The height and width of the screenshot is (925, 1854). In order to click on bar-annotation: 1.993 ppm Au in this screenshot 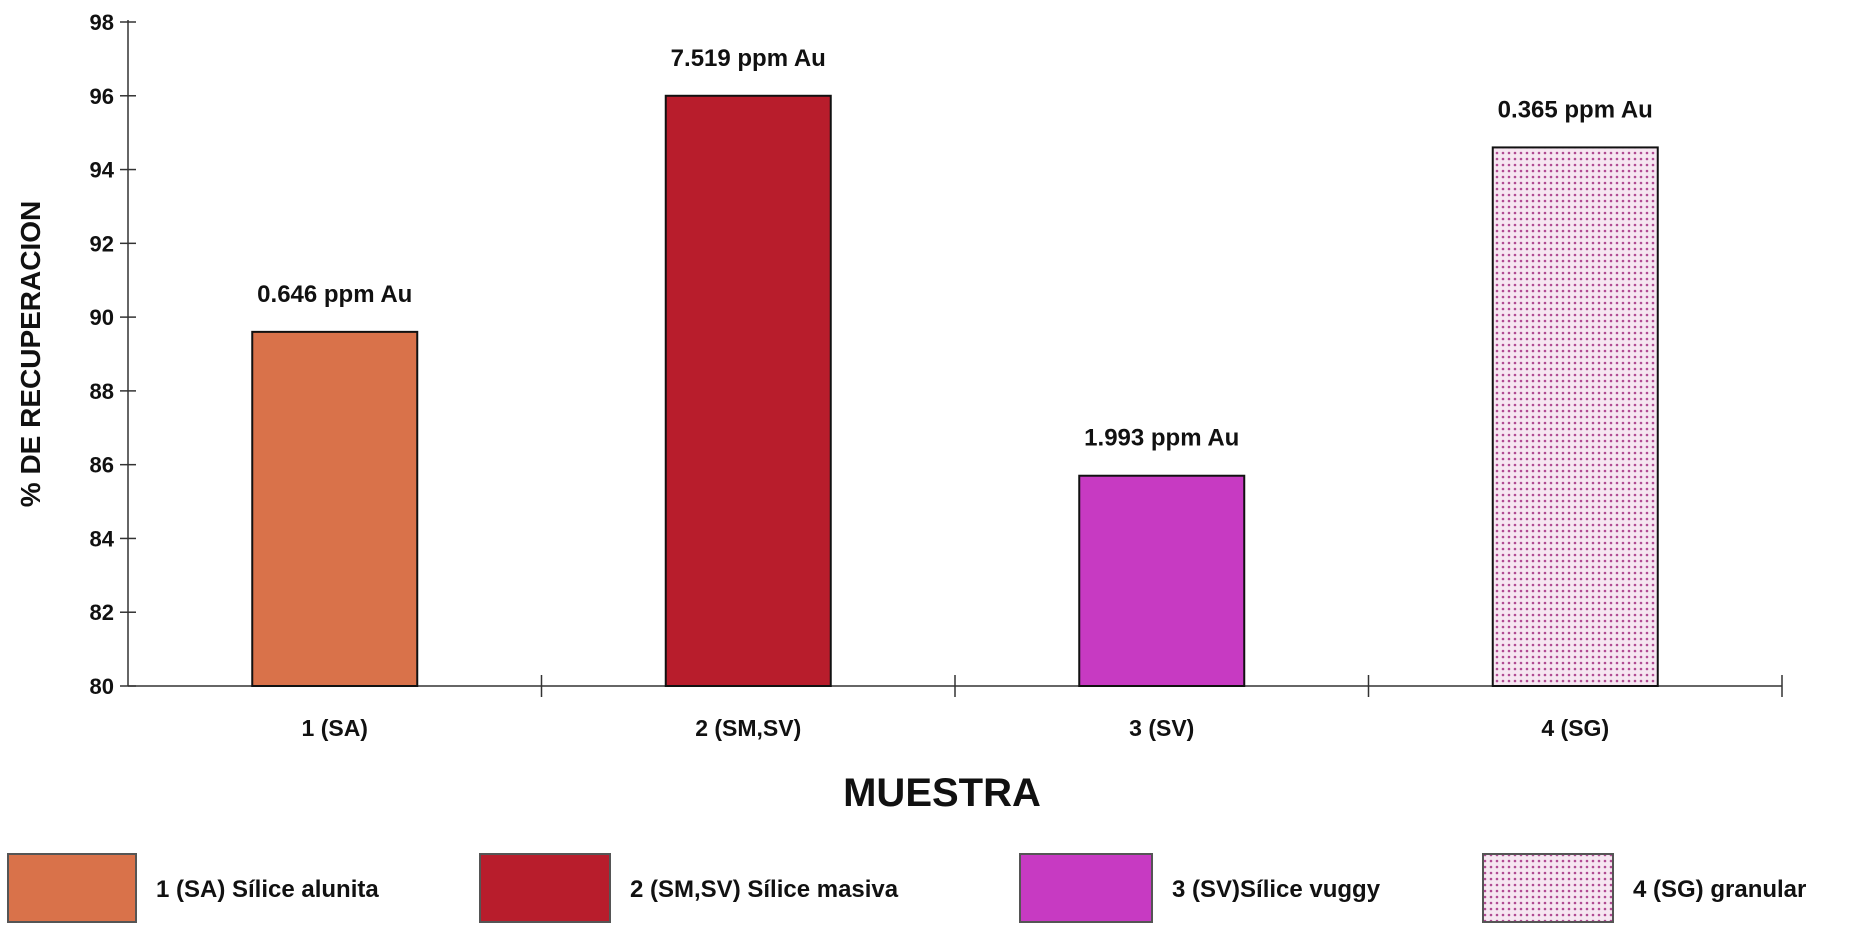, I will do `click(1161, 438)`.